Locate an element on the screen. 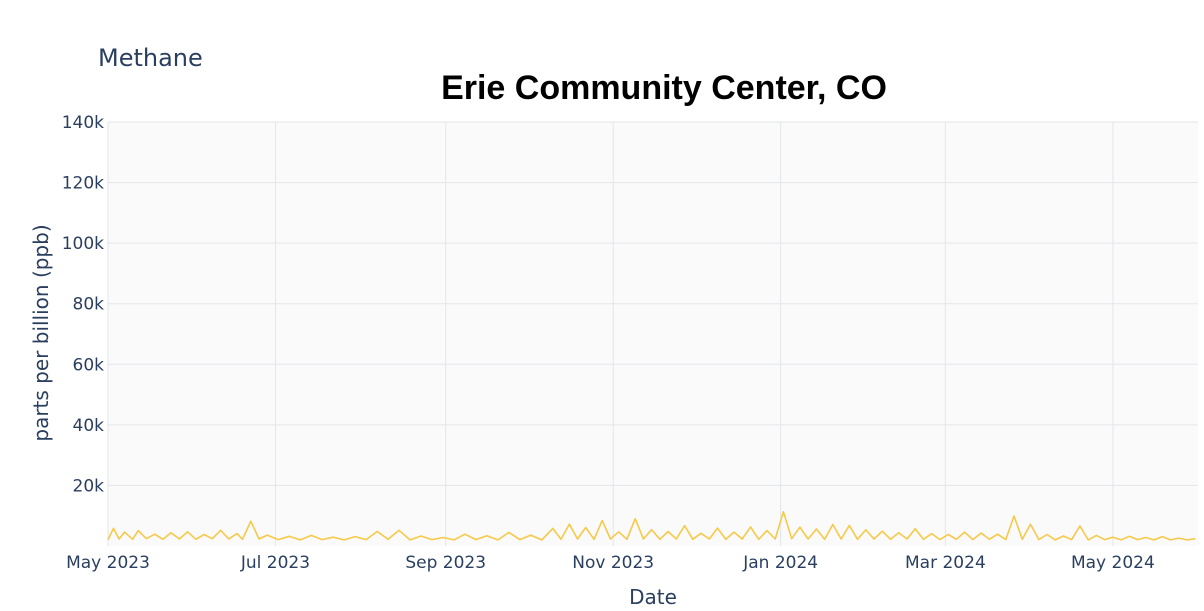 The width and height of the screenshot is (1204, 611). methane-series-line is located at coordinates (651, 525).